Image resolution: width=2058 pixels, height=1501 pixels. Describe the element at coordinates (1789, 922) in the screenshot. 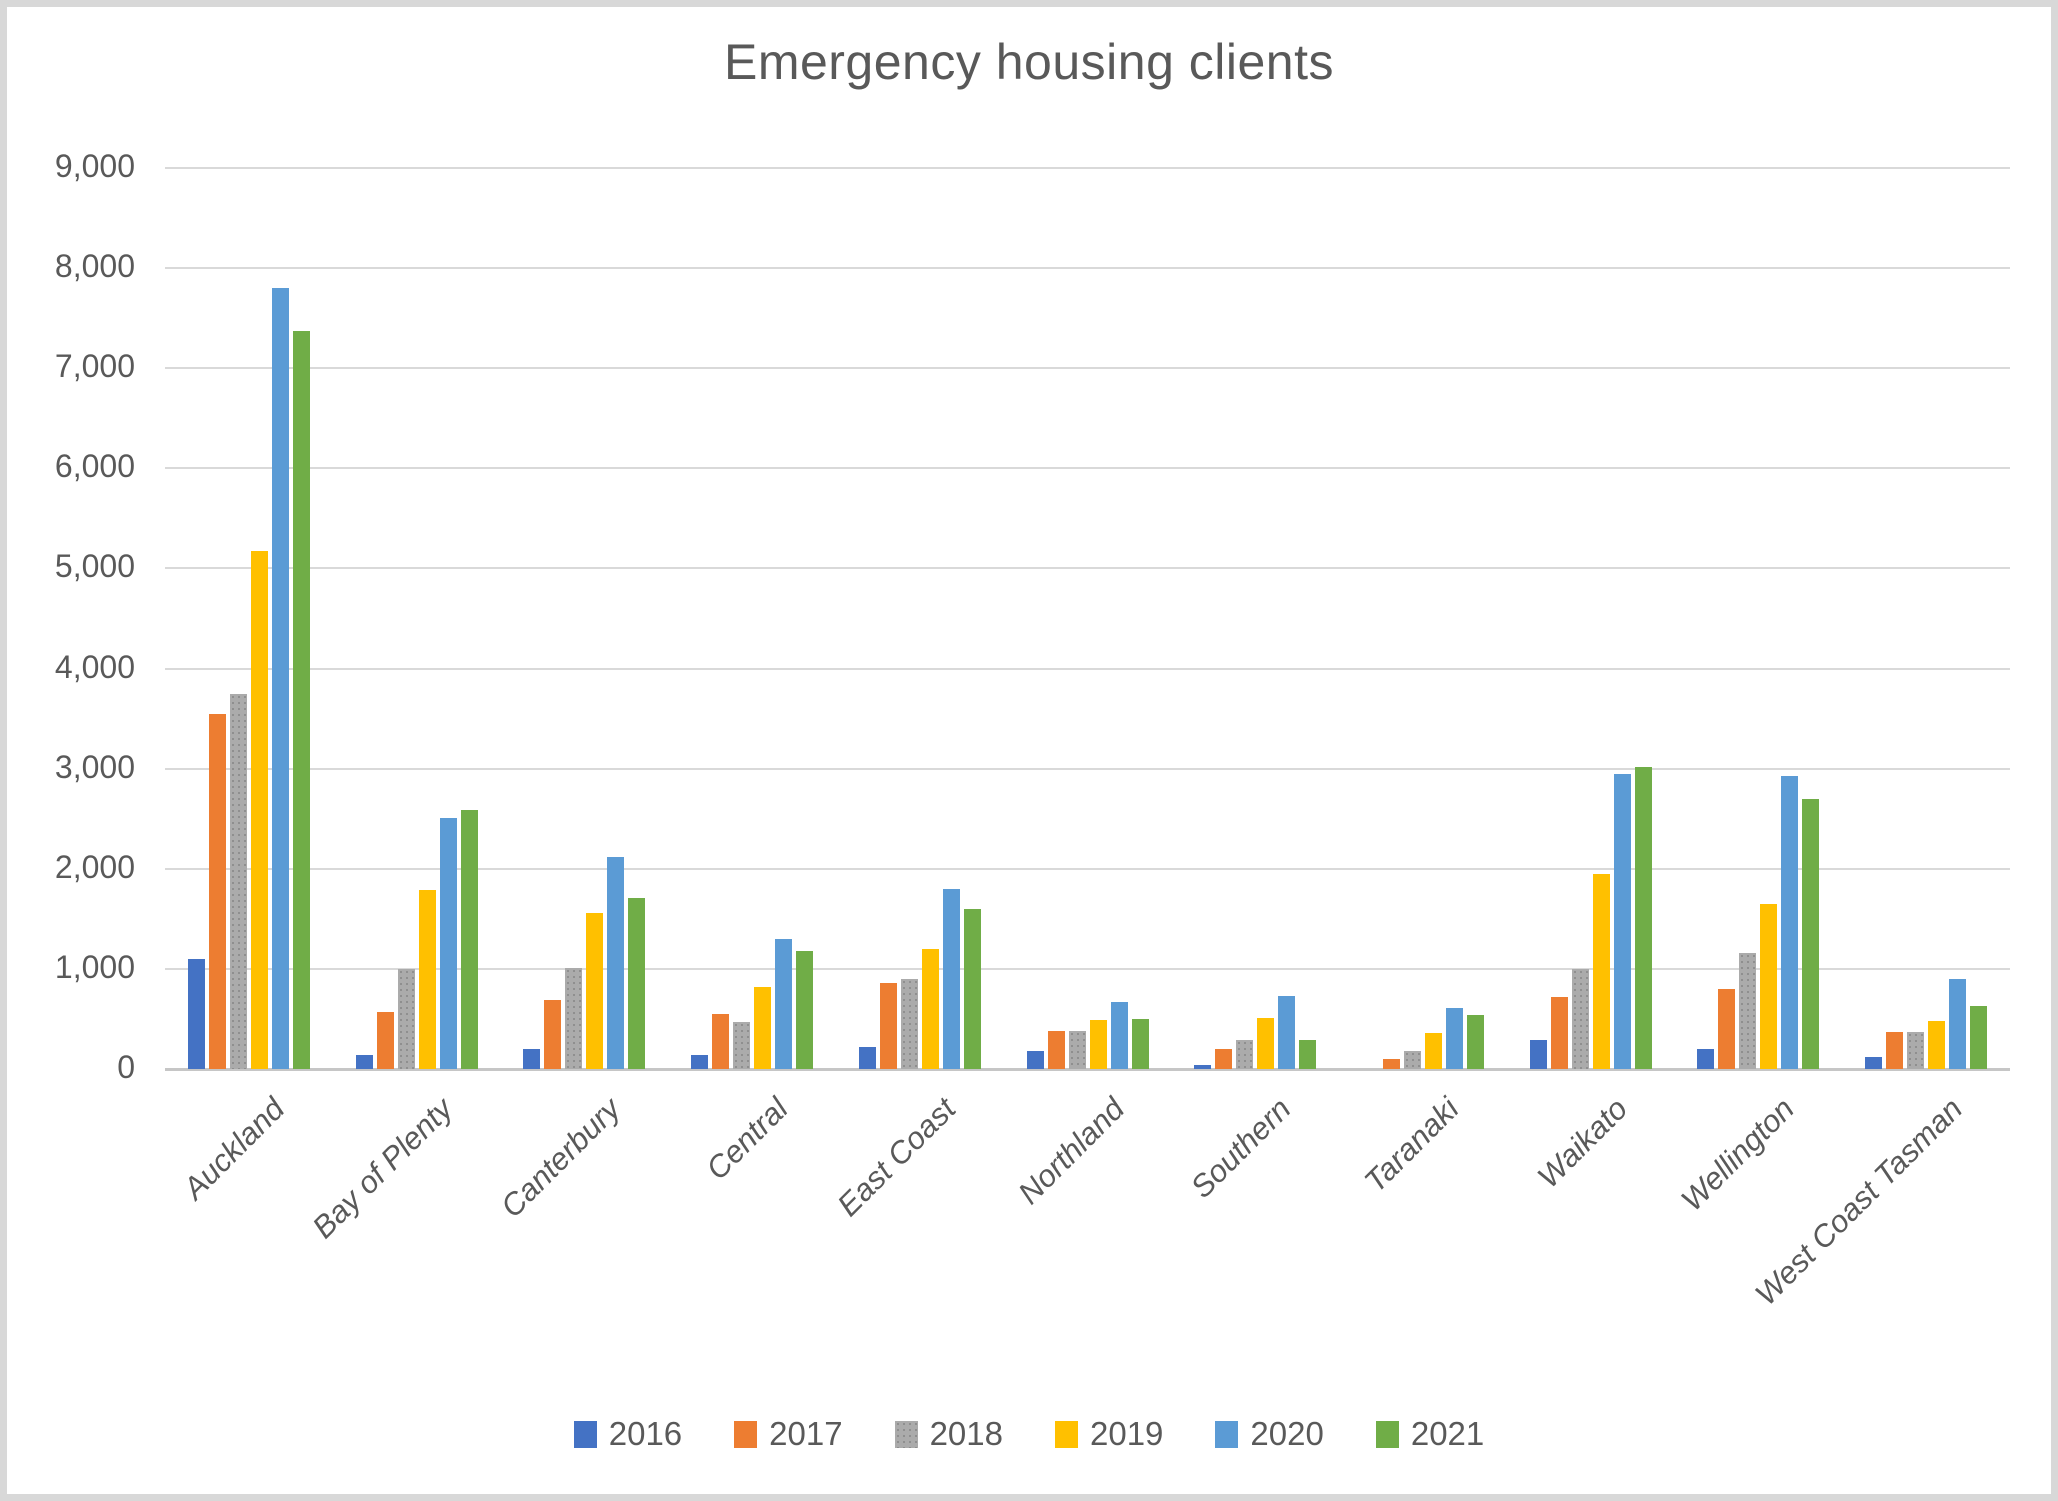

I see `bar-wellington-2020` at that location.